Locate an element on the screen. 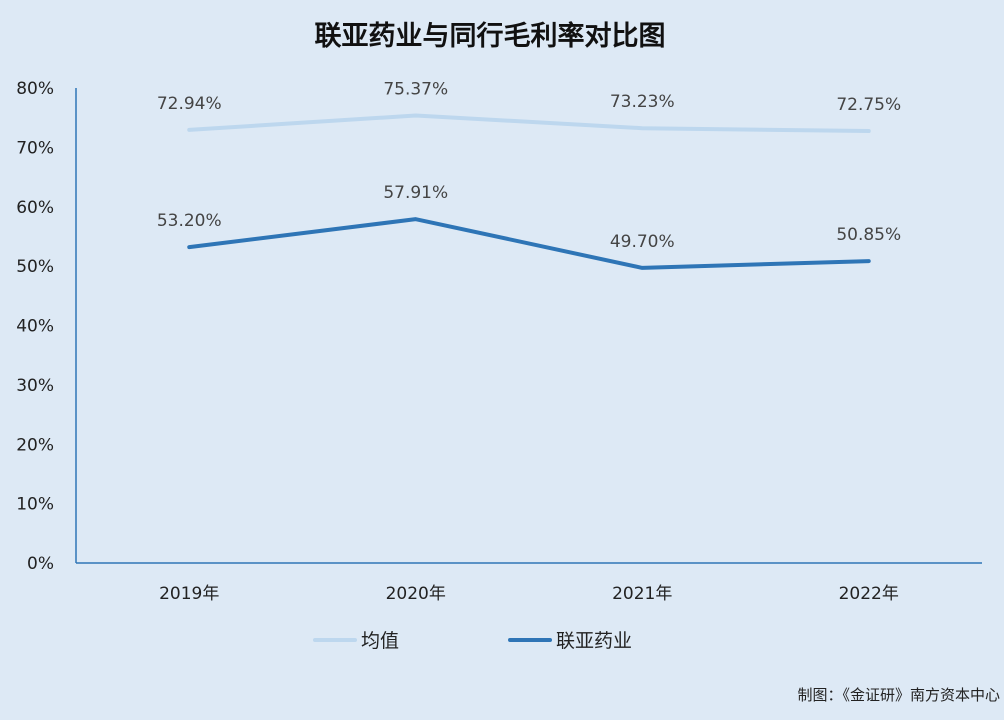  x-tick-label: 2021年 is located at coordinates (642, 594).